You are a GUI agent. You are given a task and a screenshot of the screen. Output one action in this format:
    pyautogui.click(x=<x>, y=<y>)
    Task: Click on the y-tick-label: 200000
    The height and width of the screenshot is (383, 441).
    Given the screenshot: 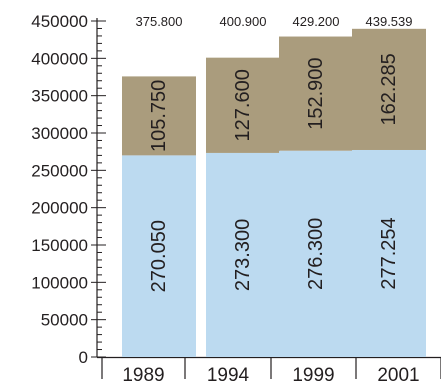 What is the action you would take?
    pyautogui.click(x=59, y=208)
    